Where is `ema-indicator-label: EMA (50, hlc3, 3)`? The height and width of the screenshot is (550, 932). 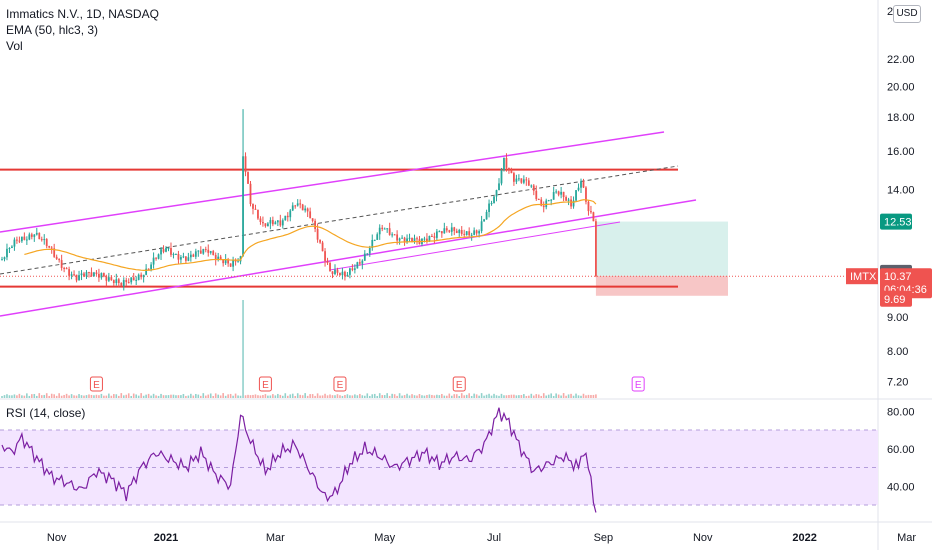 ema-indicator-label: EMA (50, hlc3, 3) is located at coordinates (52, 30).